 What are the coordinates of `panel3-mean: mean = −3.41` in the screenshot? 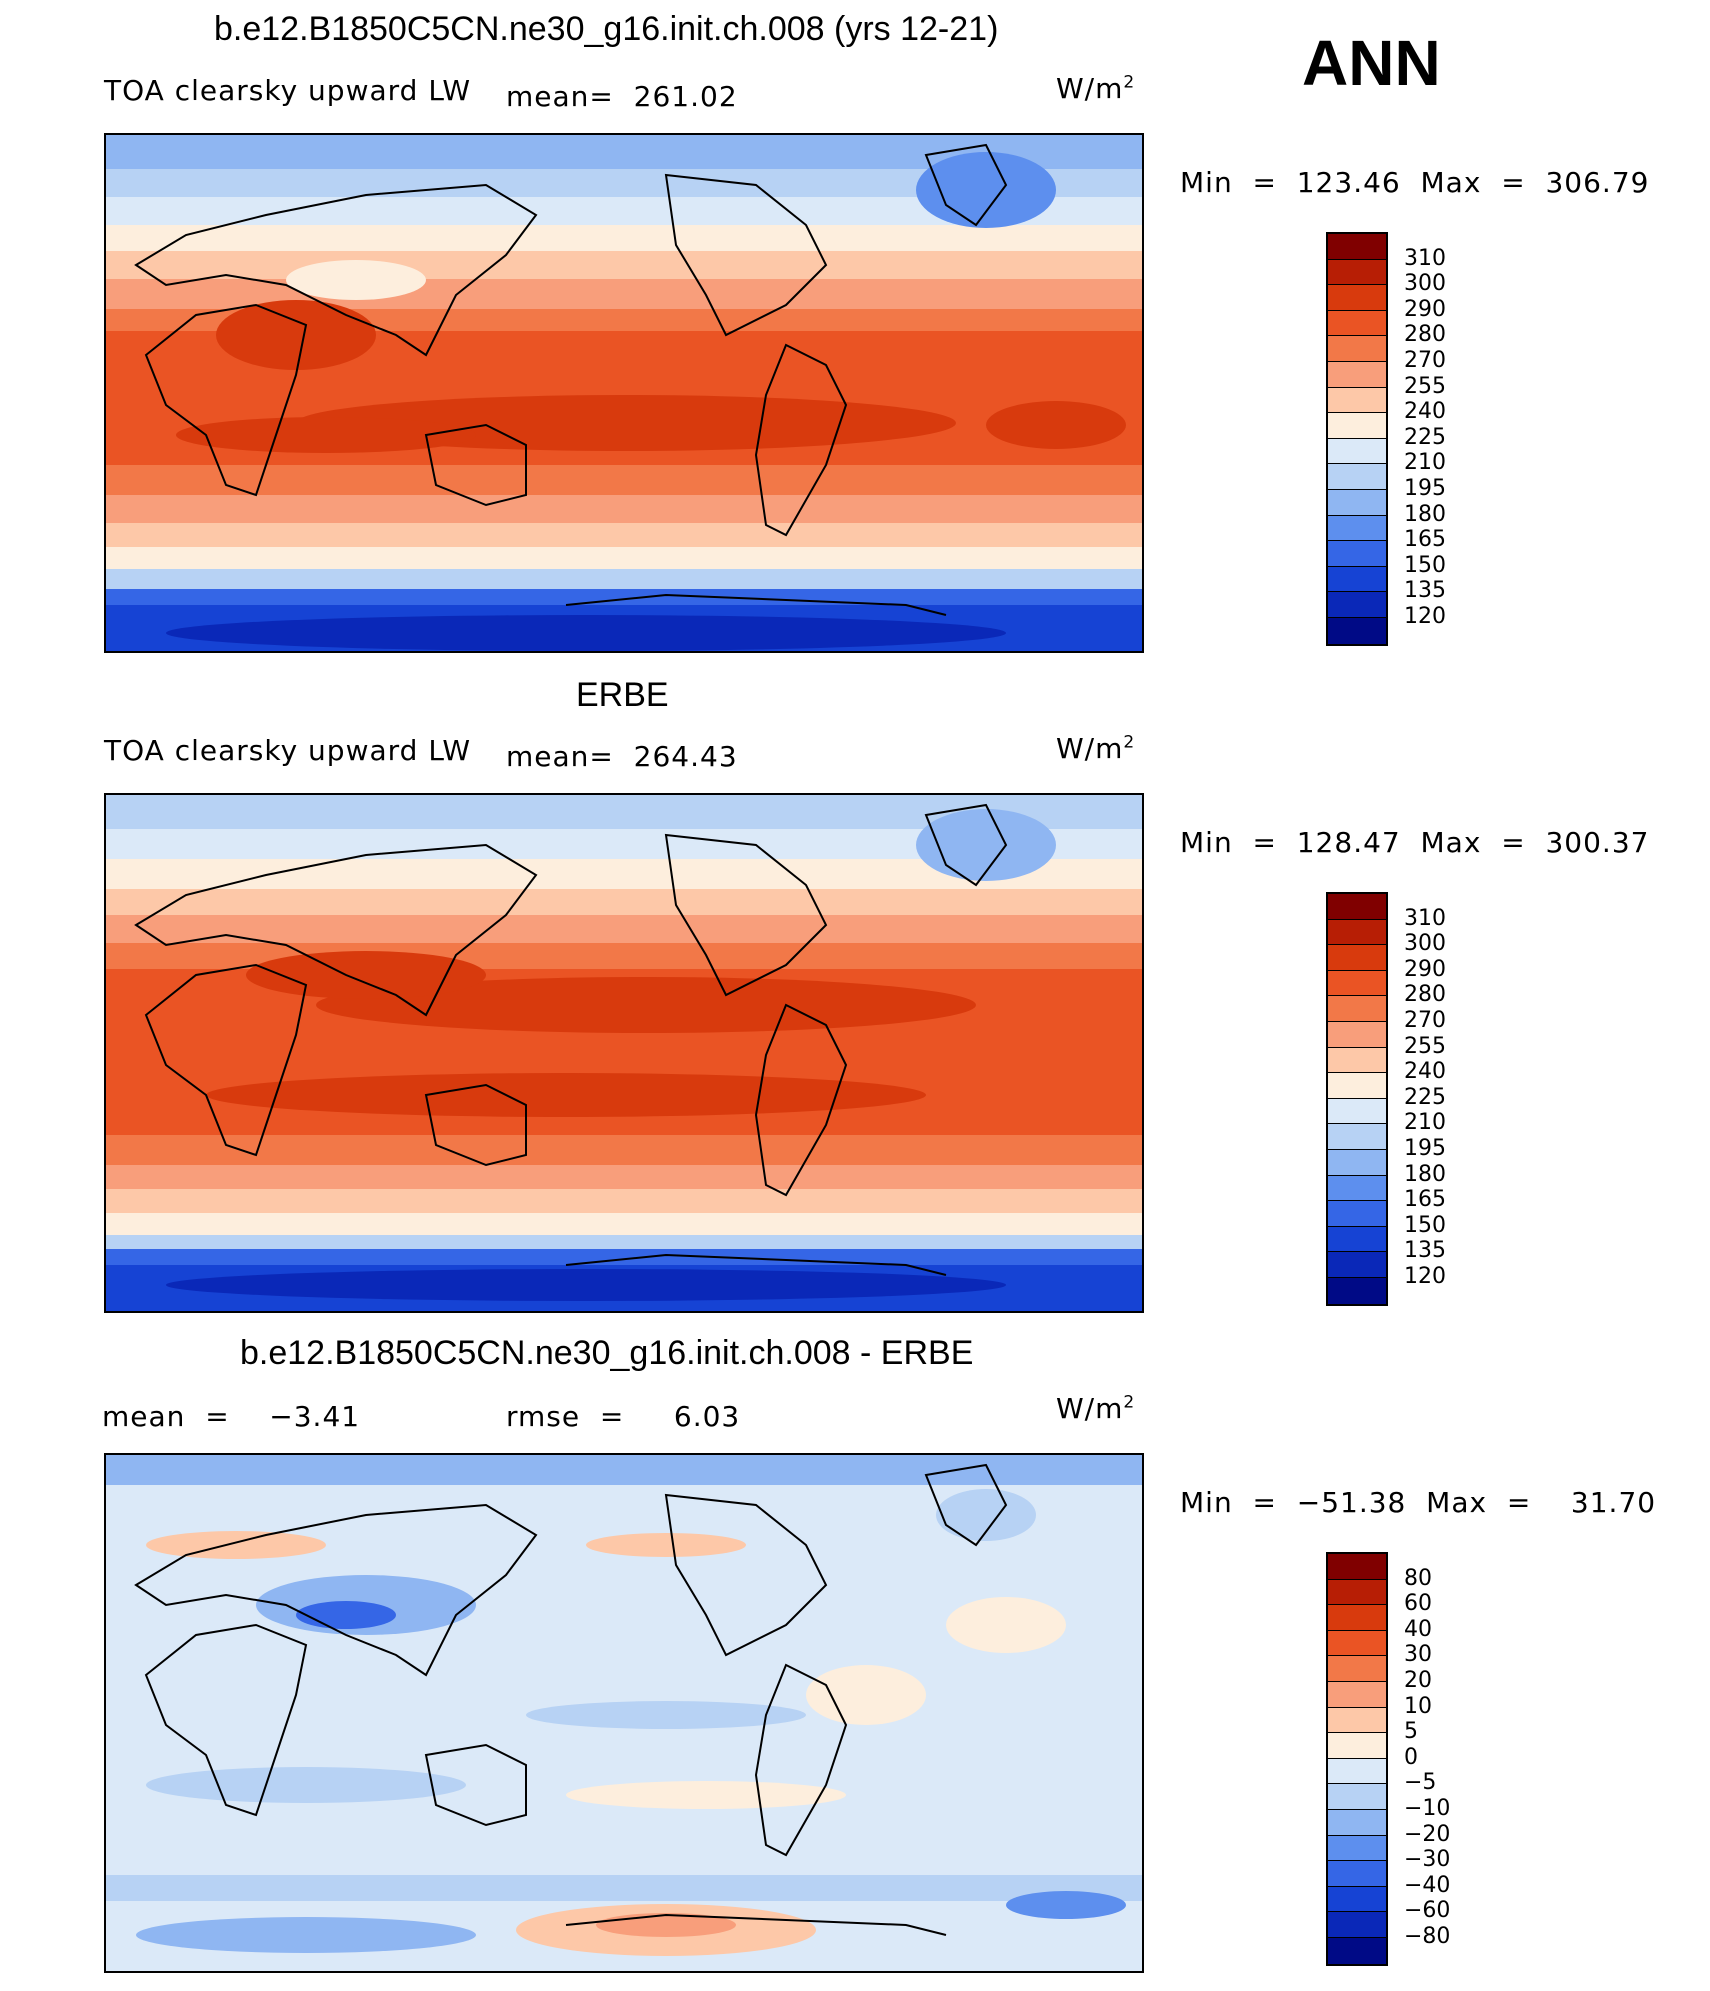 It's located at (231, 1416).